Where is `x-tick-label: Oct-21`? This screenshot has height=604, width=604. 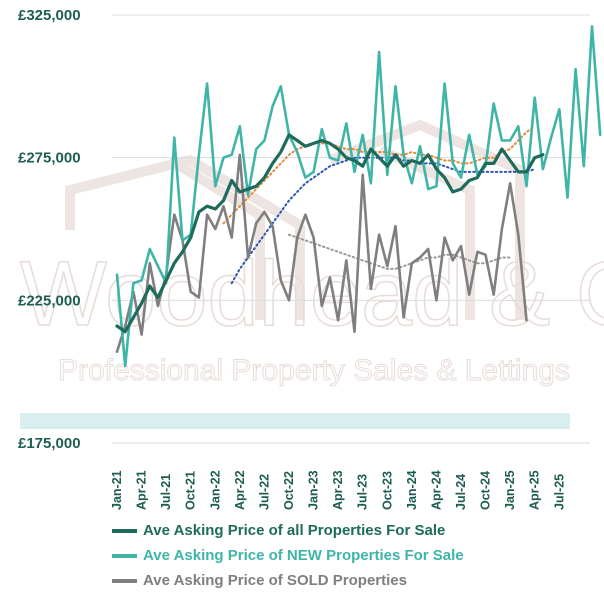 x-tick-label: Oct-21 is located at coordinates (191, 490).